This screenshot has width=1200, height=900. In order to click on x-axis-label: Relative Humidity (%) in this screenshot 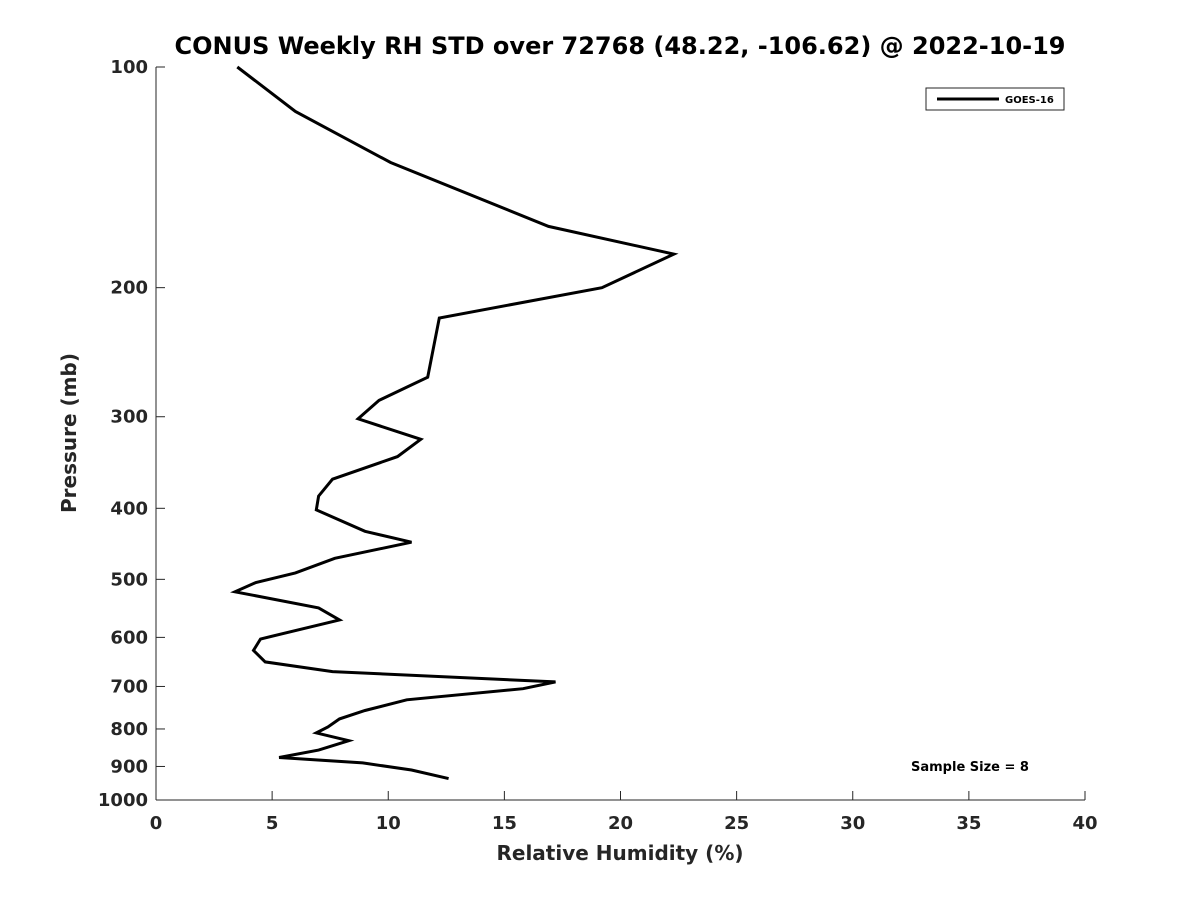, I will do `click(619, 853)`.